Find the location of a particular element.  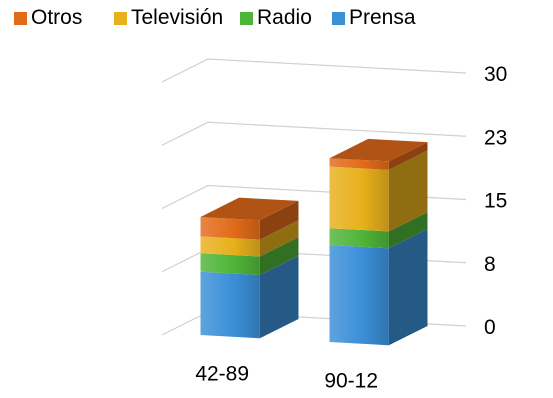

y-tick-label: 23 is located at coordinates (495, 137).